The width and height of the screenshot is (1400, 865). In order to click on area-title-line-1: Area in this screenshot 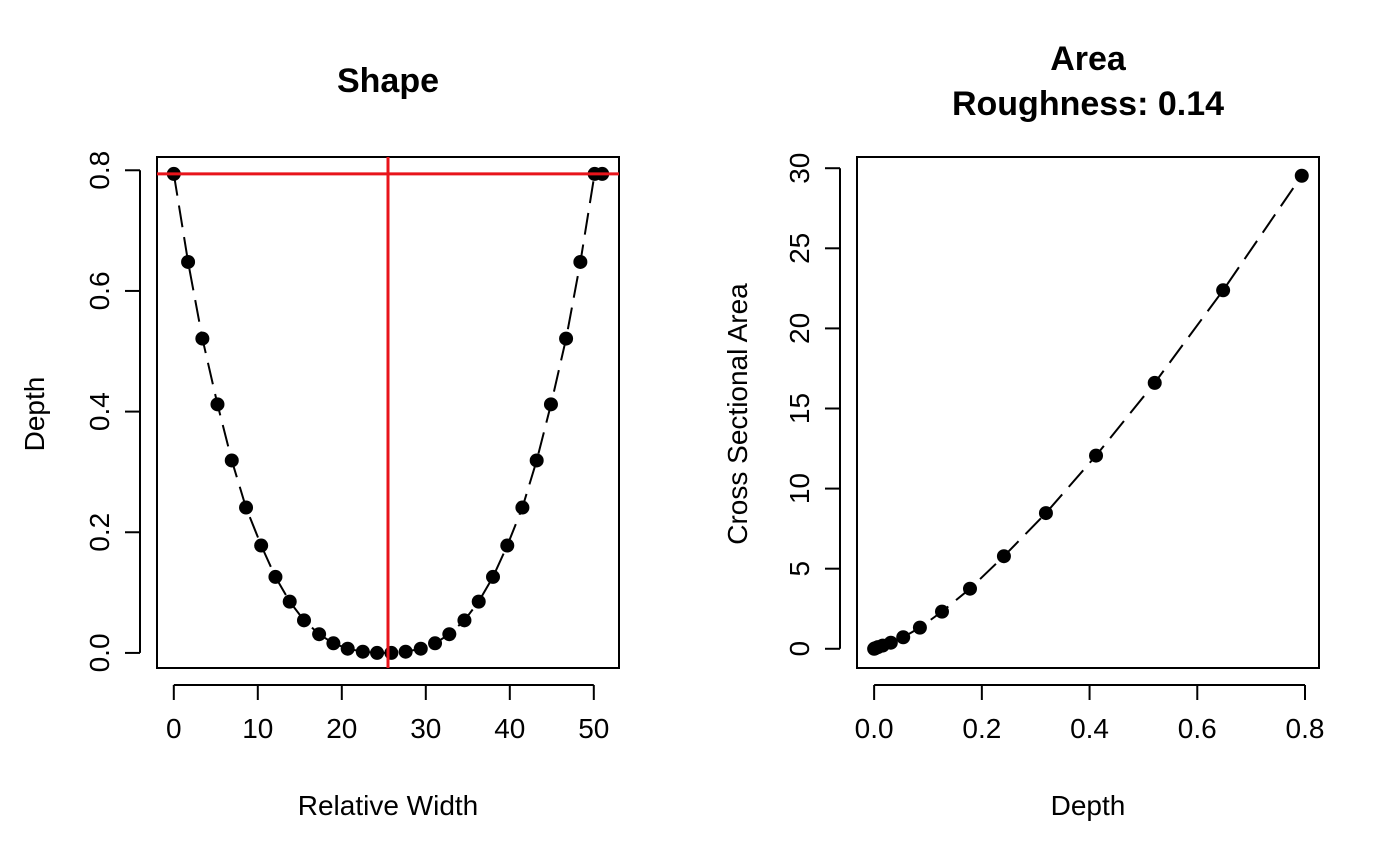, I will do `click(1088, 59)`.